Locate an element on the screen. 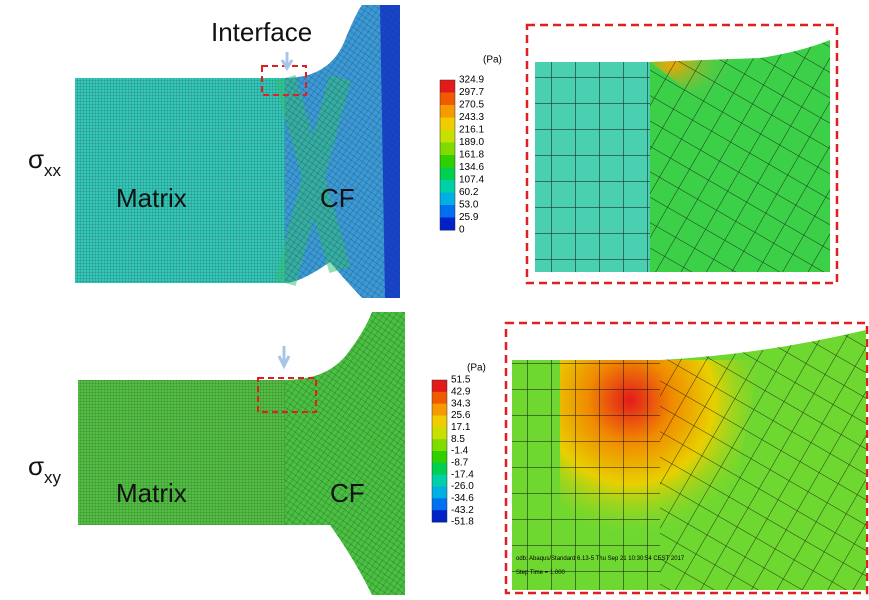 The width and height of the screenshot is (869, 600). footer-text: Step Time = 1.000 is located at coordinates (541, 573).